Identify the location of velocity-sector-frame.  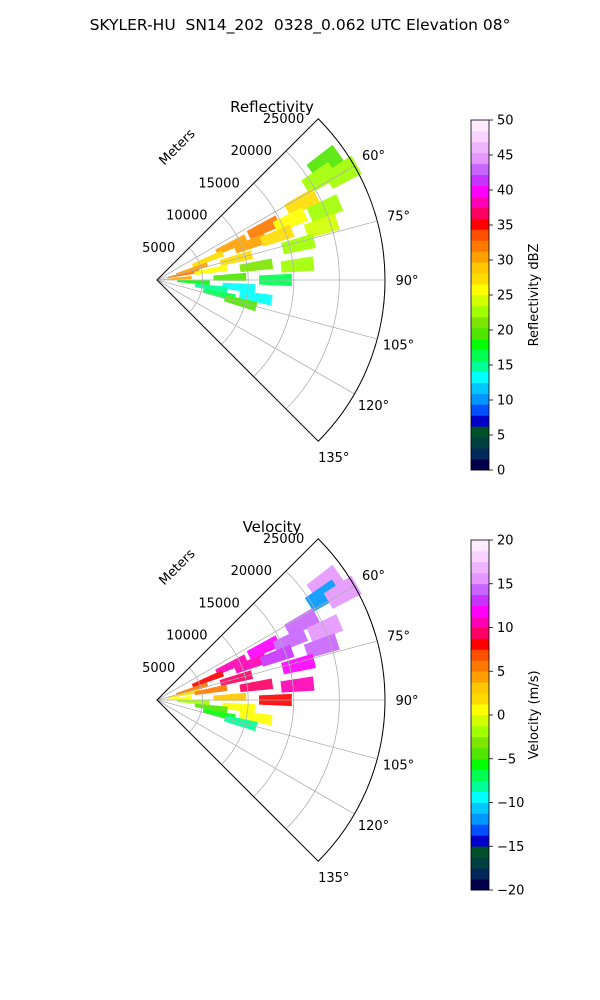
(271, 700).